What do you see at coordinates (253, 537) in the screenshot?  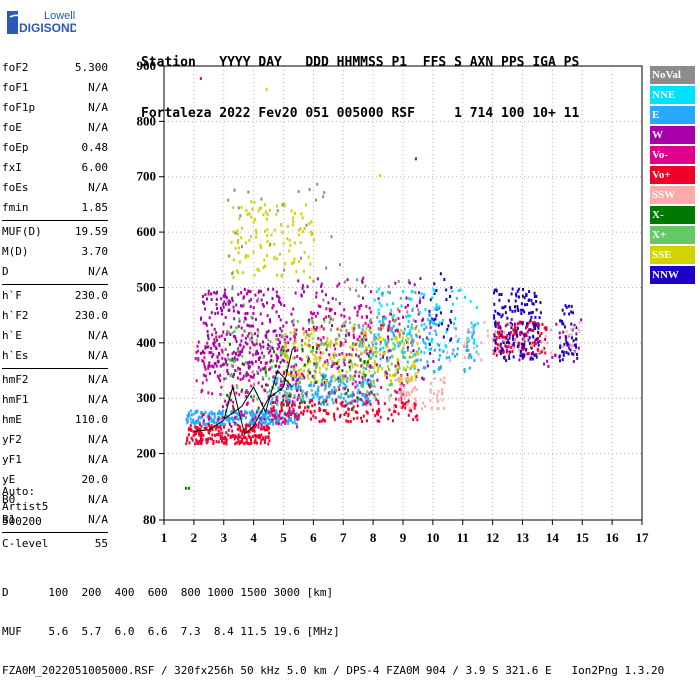 I see `x-tick-label: 4` at bounding box center [253, 537].